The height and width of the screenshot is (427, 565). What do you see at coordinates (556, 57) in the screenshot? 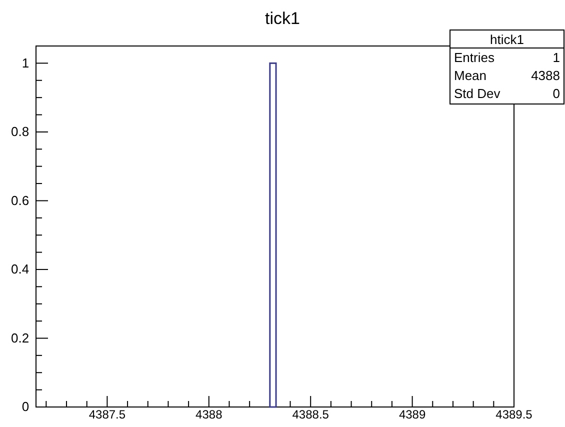
I see `text: 1` at bounding box center [556, 57].